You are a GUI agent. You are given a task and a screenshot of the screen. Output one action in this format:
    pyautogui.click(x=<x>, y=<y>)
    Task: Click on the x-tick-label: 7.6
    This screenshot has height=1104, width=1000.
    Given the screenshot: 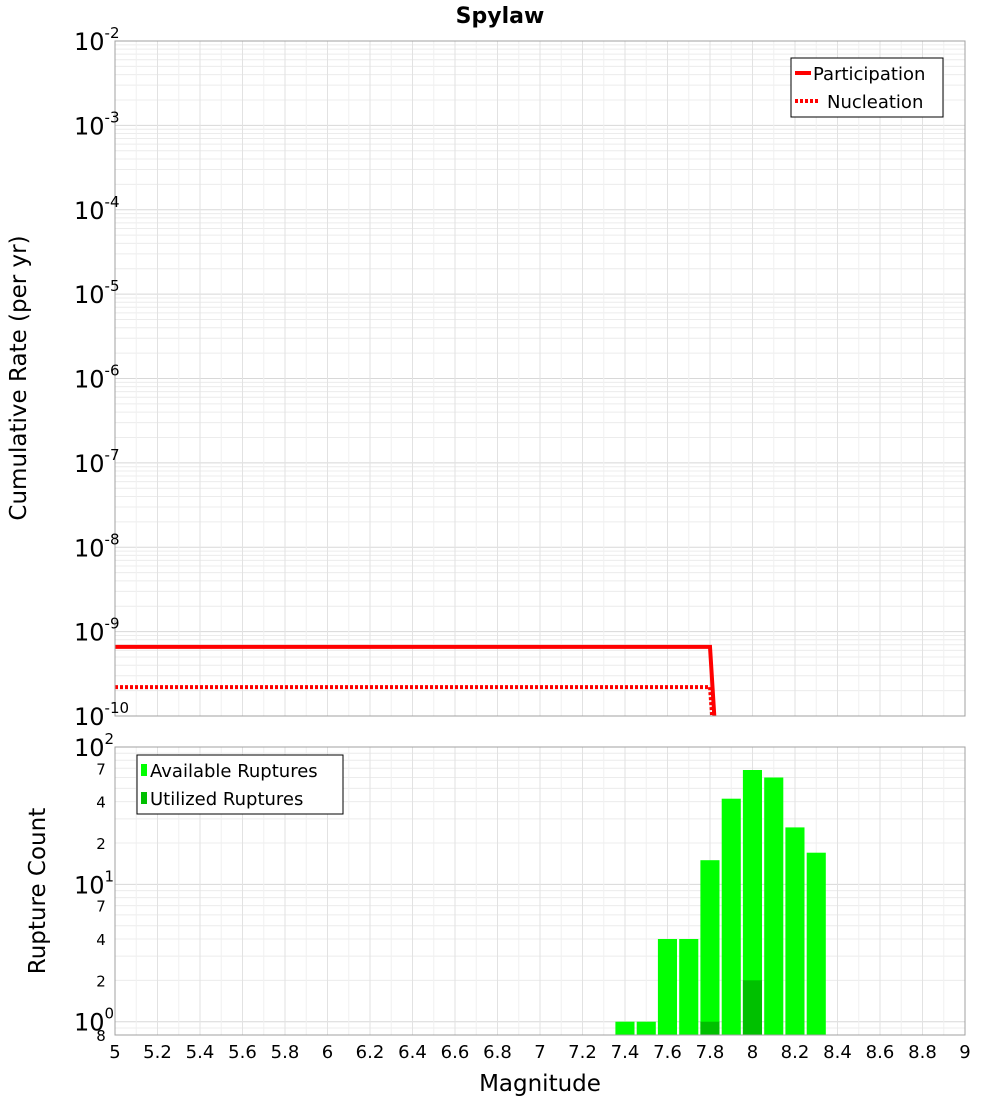 What is the action you would take?
    pyautogui.click(x=667, y=1052)
    